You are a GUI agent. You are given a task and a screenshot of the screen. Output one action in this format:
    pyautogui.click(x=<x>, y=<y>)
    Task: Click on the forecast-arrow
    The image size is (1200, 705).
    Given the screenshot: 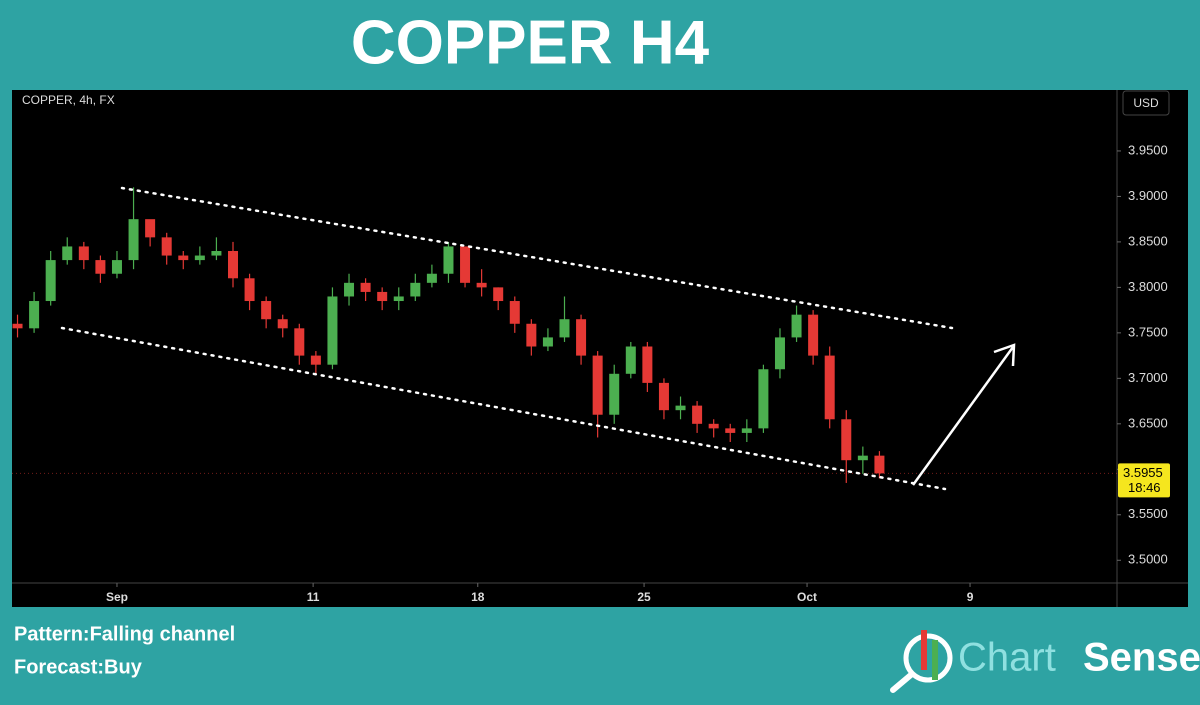 What is the action you would take?
    pyautogui.click(x=963, y=414)
    